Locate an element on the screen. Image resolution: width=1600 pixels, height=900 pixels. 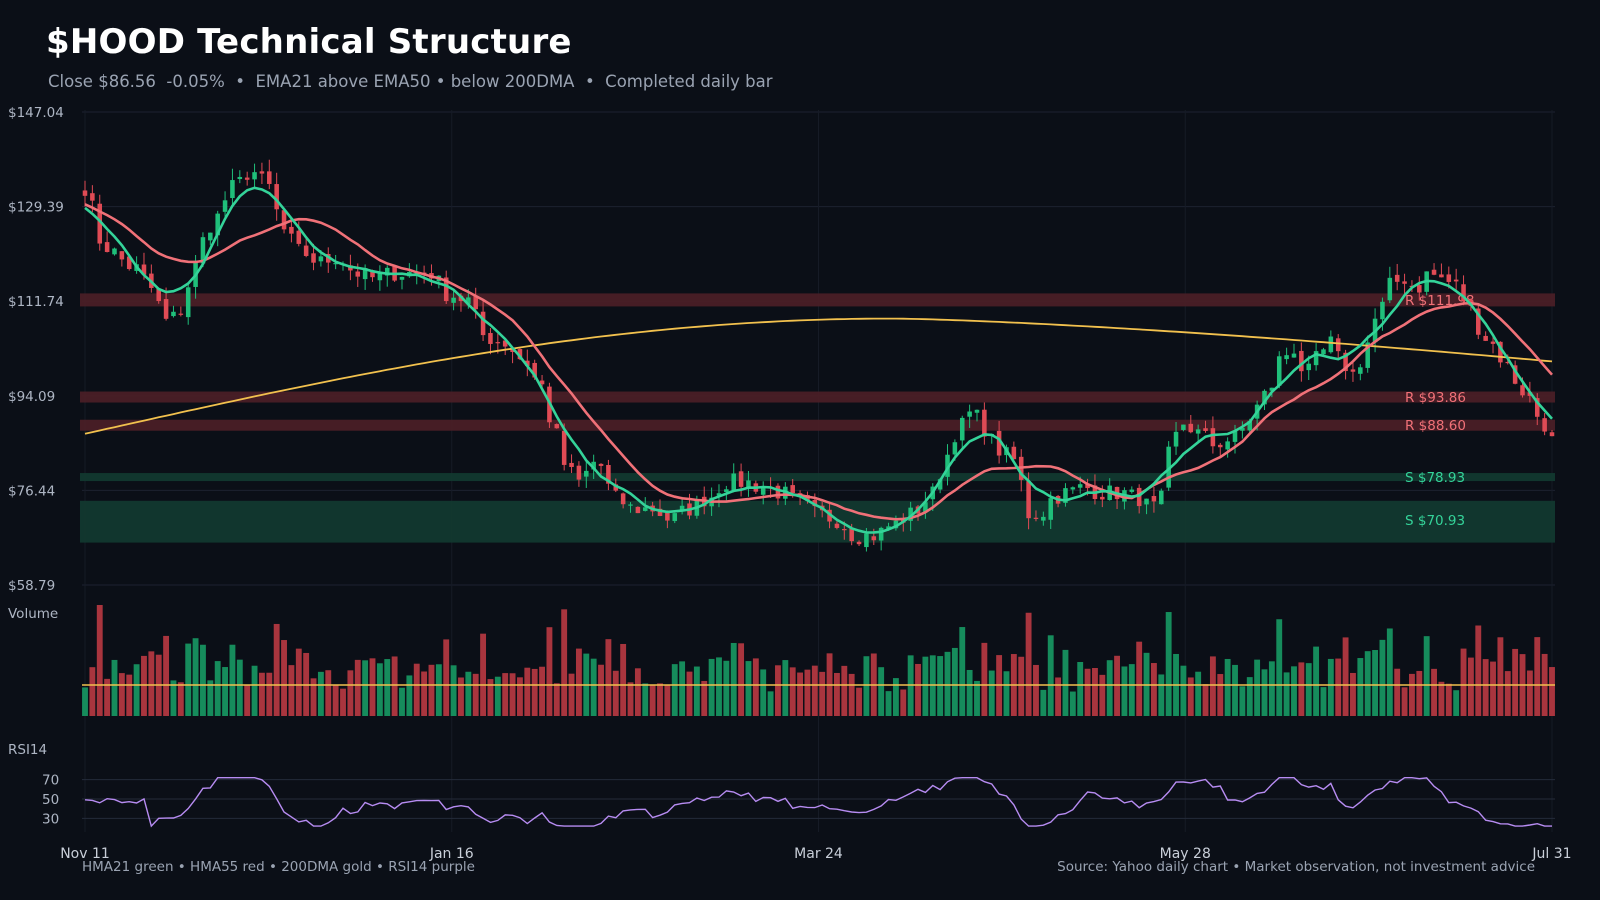
resistance-level-label: R $88.60 is located at coordinates (1435, 426).